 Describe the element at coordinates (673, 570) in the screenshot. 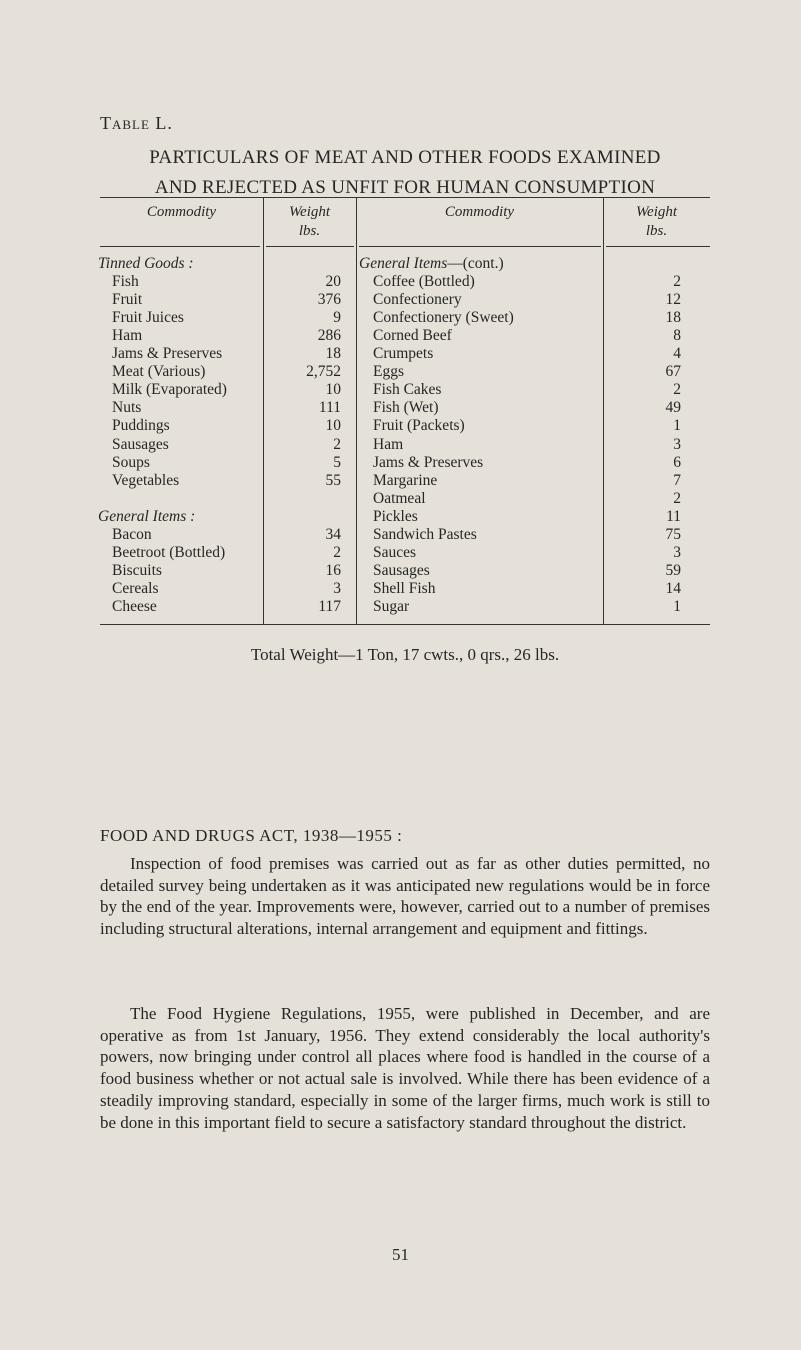

I see `weight-cell: 59` at that location.